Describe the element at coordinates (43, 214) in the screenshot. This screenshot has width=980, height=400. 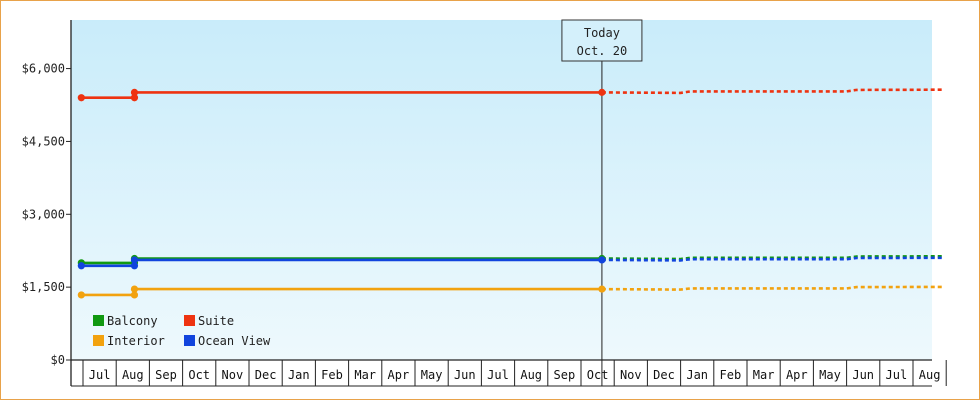
I see `y-tick-label: $3,000` at that location.